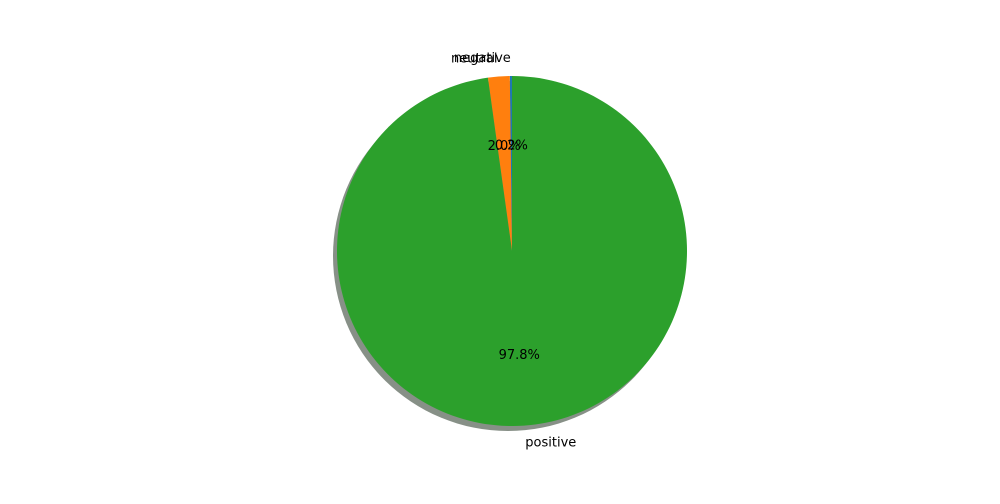 Image resolution: width=1000 pixels, height=504 pixels. Describe the element at coordinates (499, 163) in the screenshot. I see `pie-slice-neutral` at that location.